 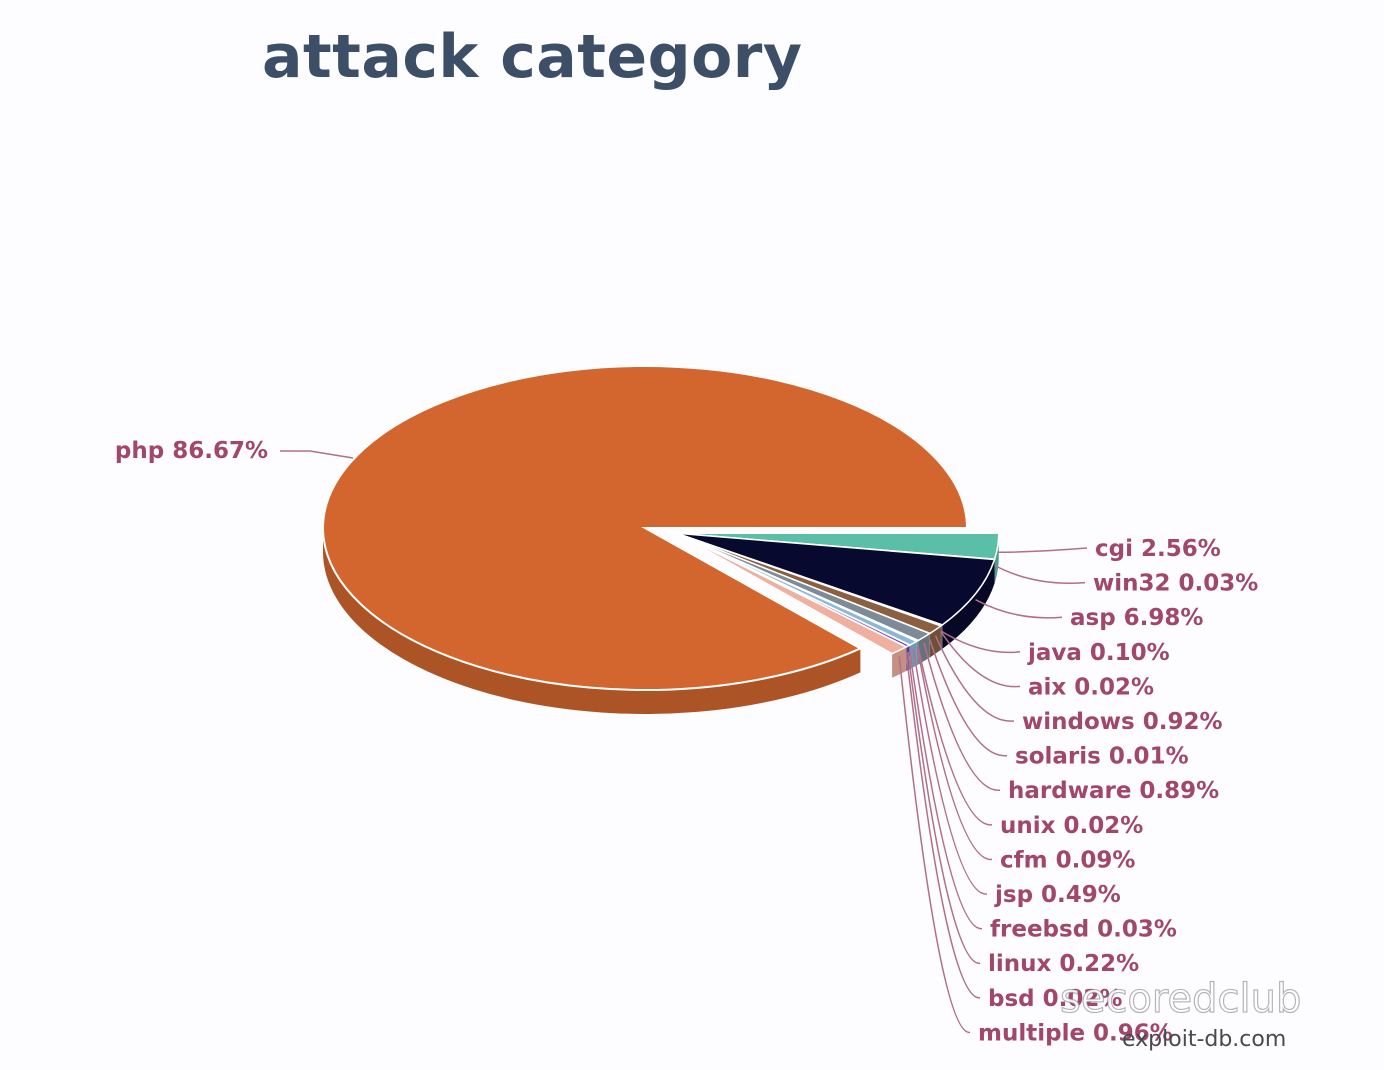 What do you see at coordinates (1042, 550) in the screenshot?
I see `leader-cgi` at bounding box center [1042, 550].